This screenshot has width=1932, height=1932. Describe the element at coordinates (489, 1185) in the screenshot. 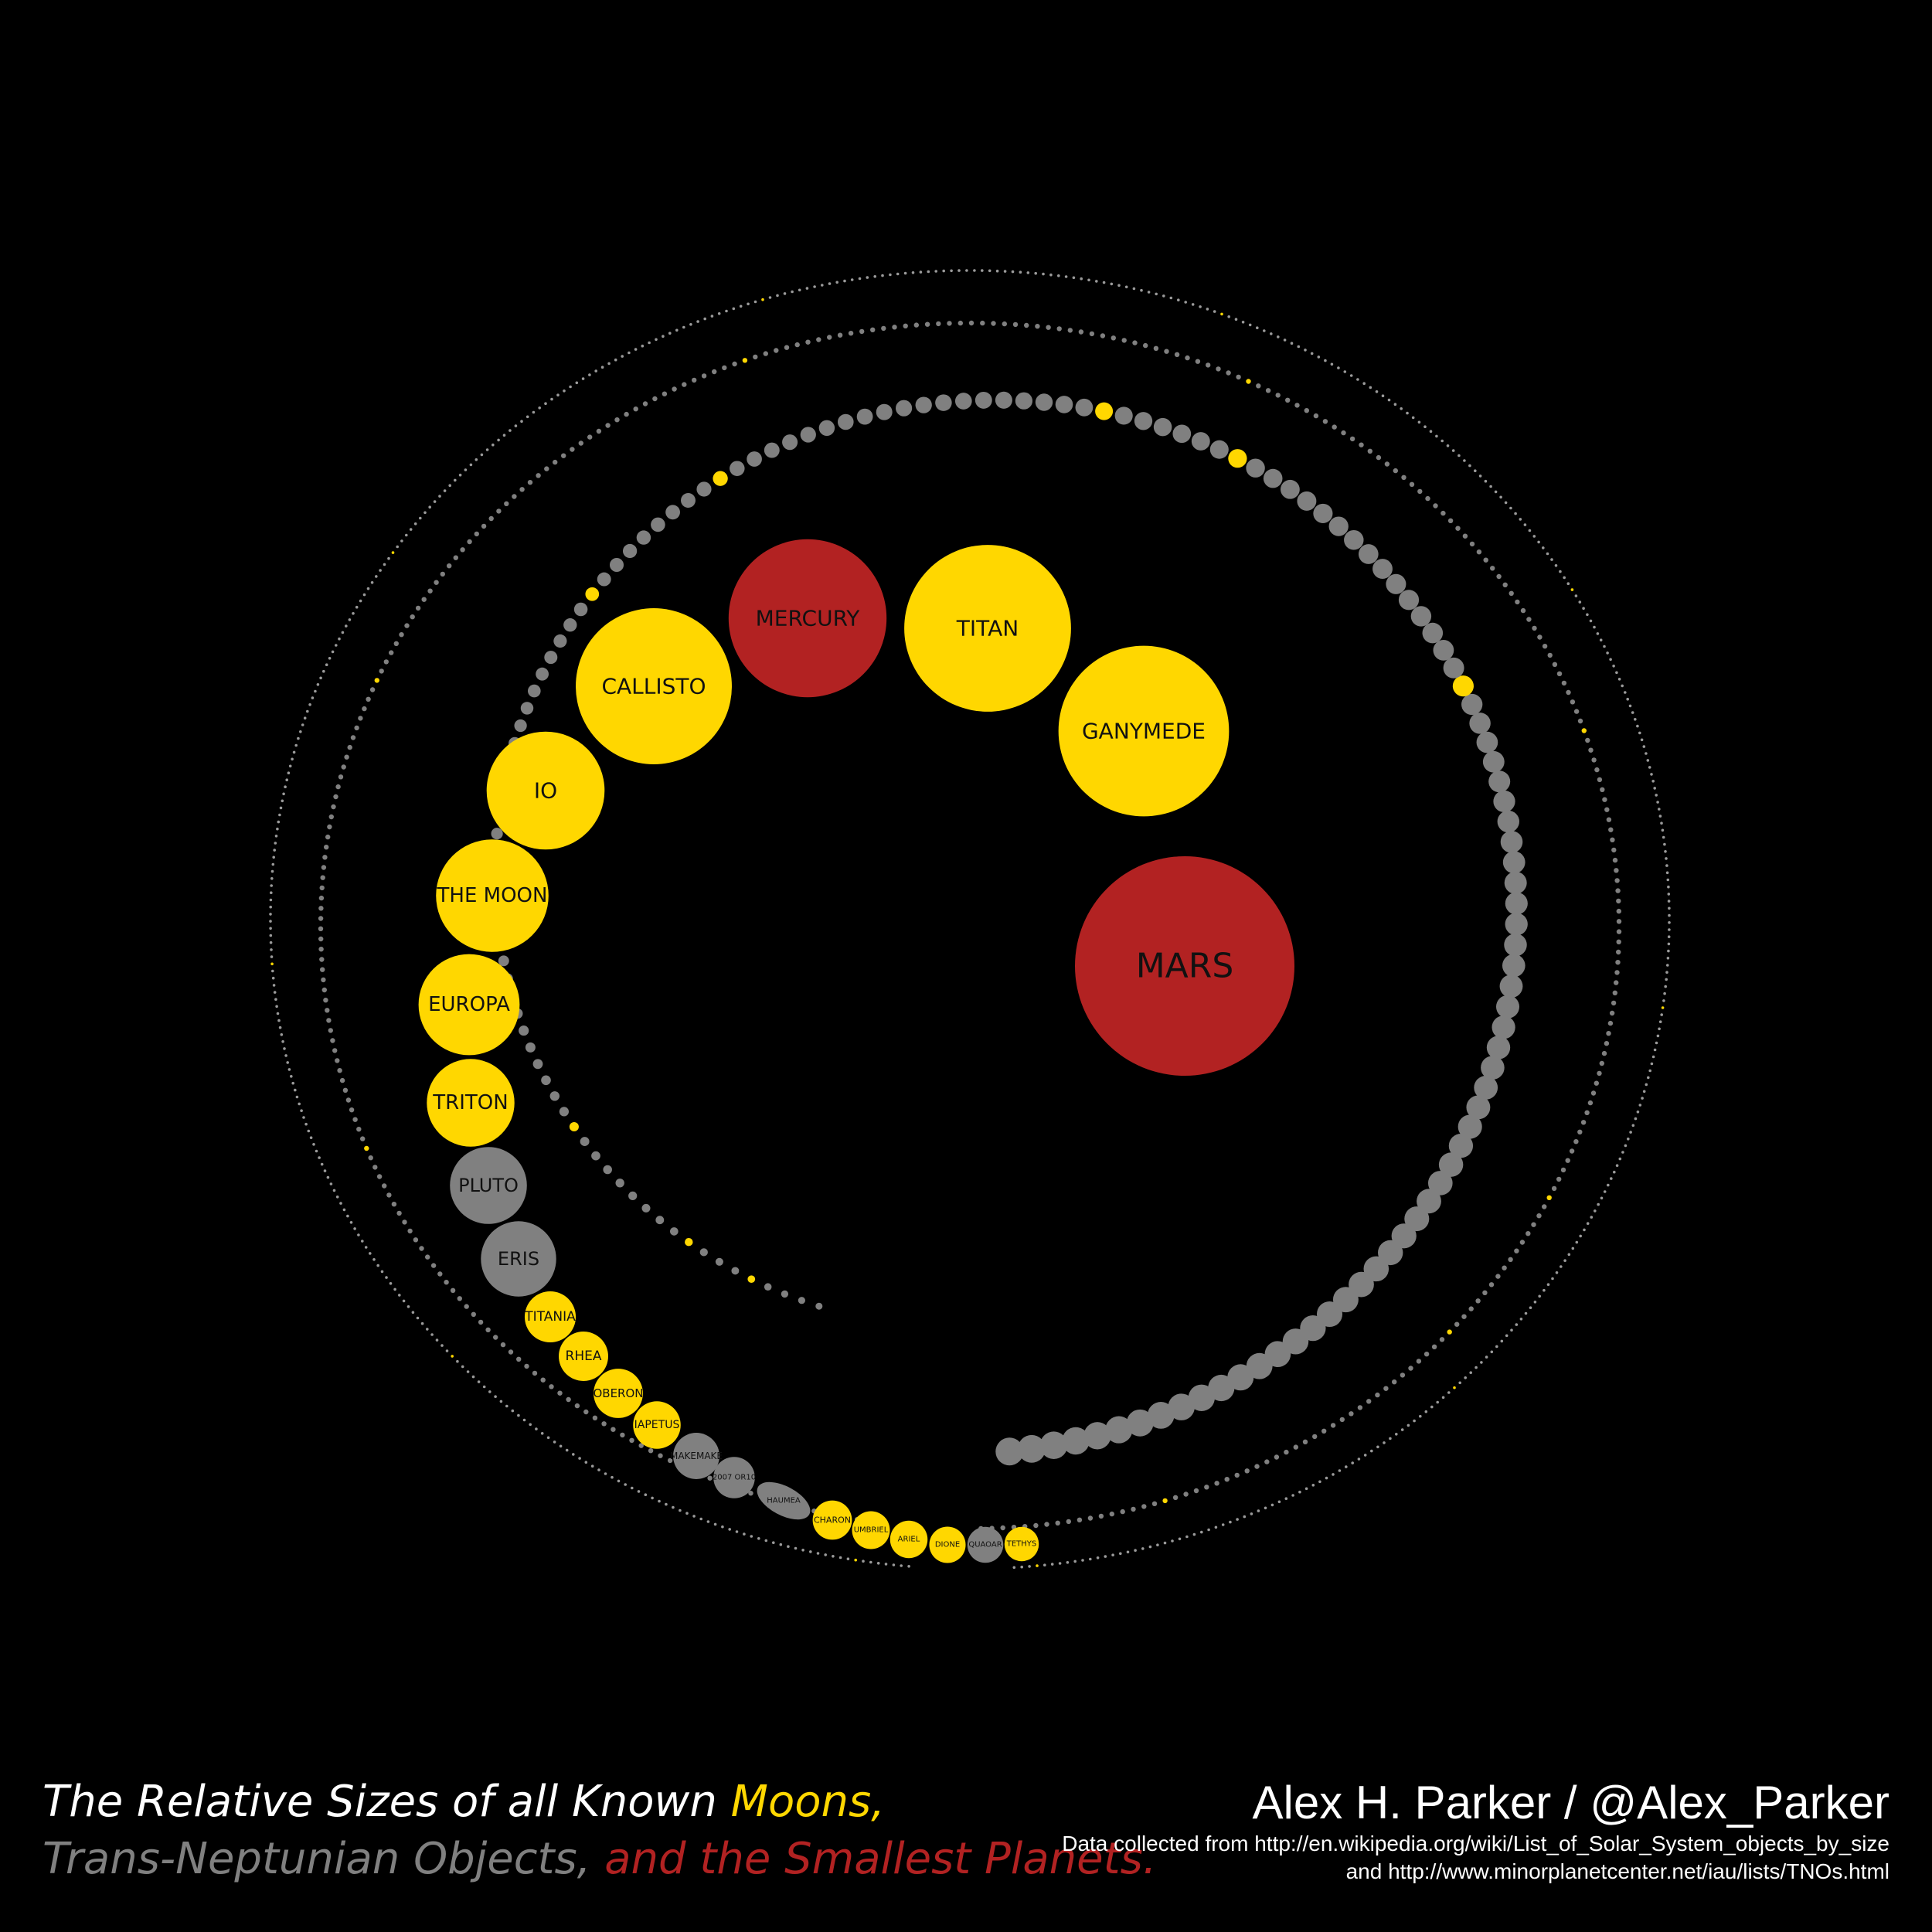

I see `object-pluto: PLUTO` at that location.